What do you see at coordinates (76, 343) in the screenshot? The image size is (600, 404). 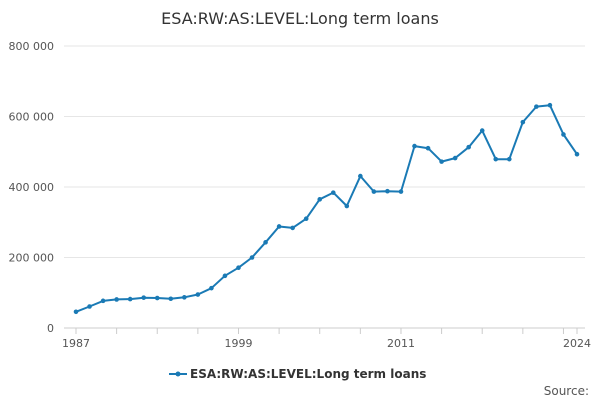 I see `x-tick-label: 1987` at bounding box center [76, 343].